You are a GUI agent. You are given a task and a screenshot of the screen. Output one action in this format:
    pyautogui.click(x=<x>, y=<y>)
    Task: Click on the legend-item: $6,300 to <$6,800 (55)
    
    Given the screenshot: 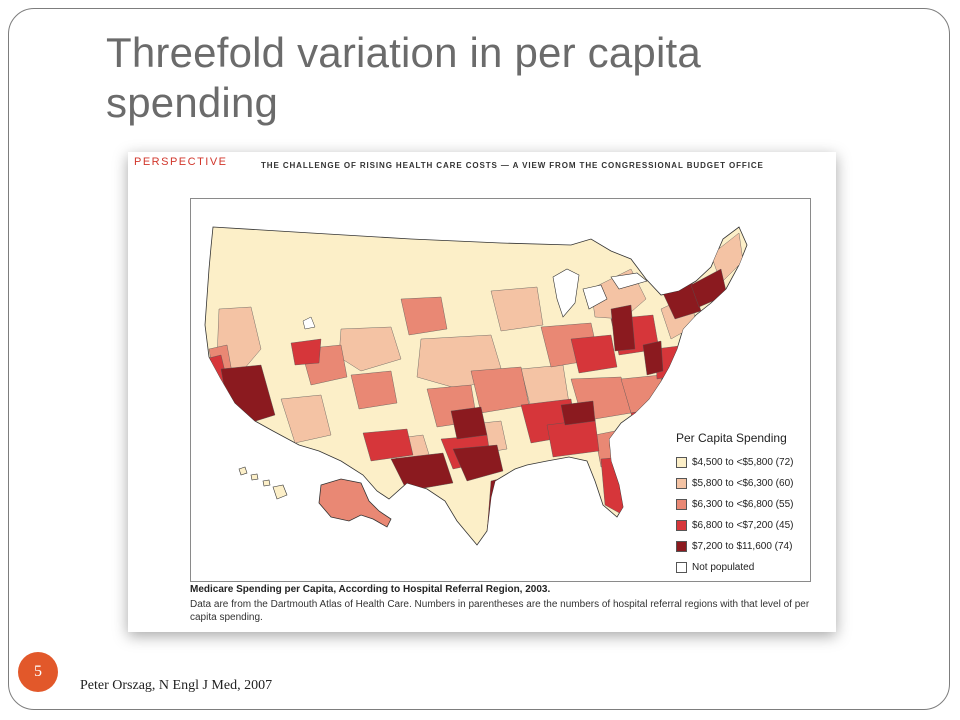 What is the action you would take?
    pyautogui.click(x=734, y=505)
    